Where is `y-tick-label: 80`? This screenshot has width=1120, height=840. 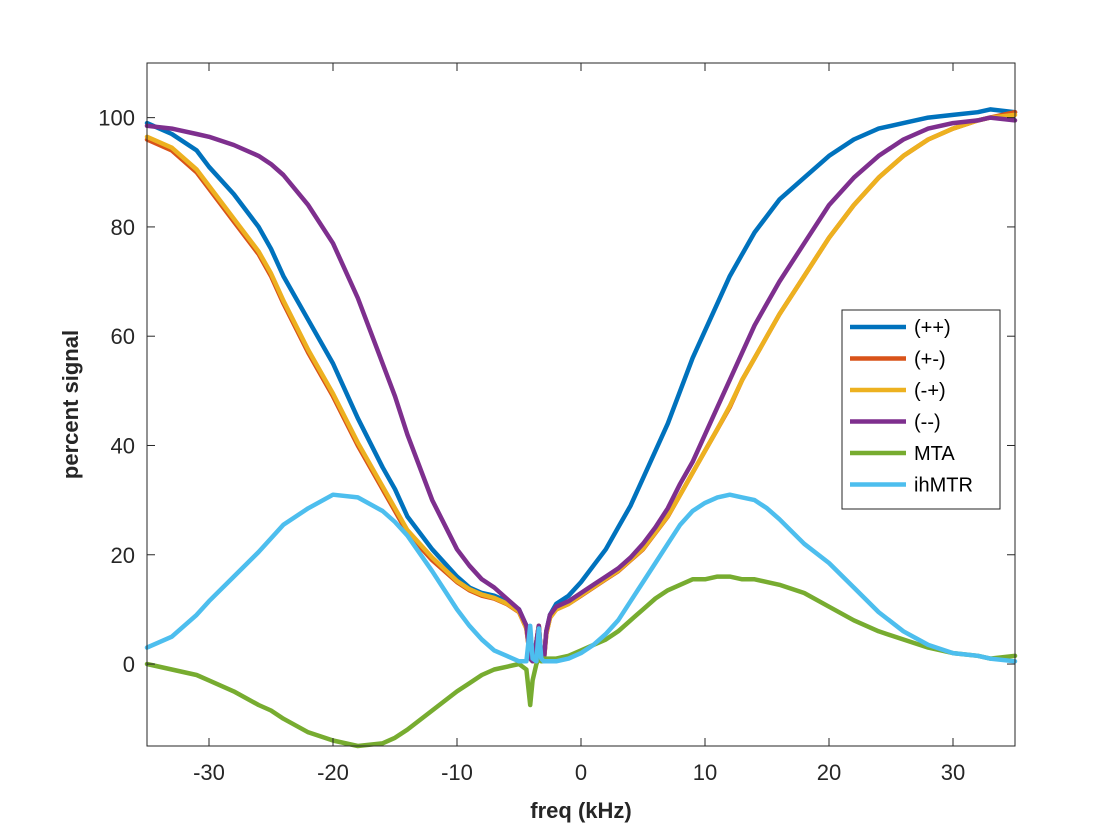 y-tick-label: 80 is located at coordinates (123, 227).